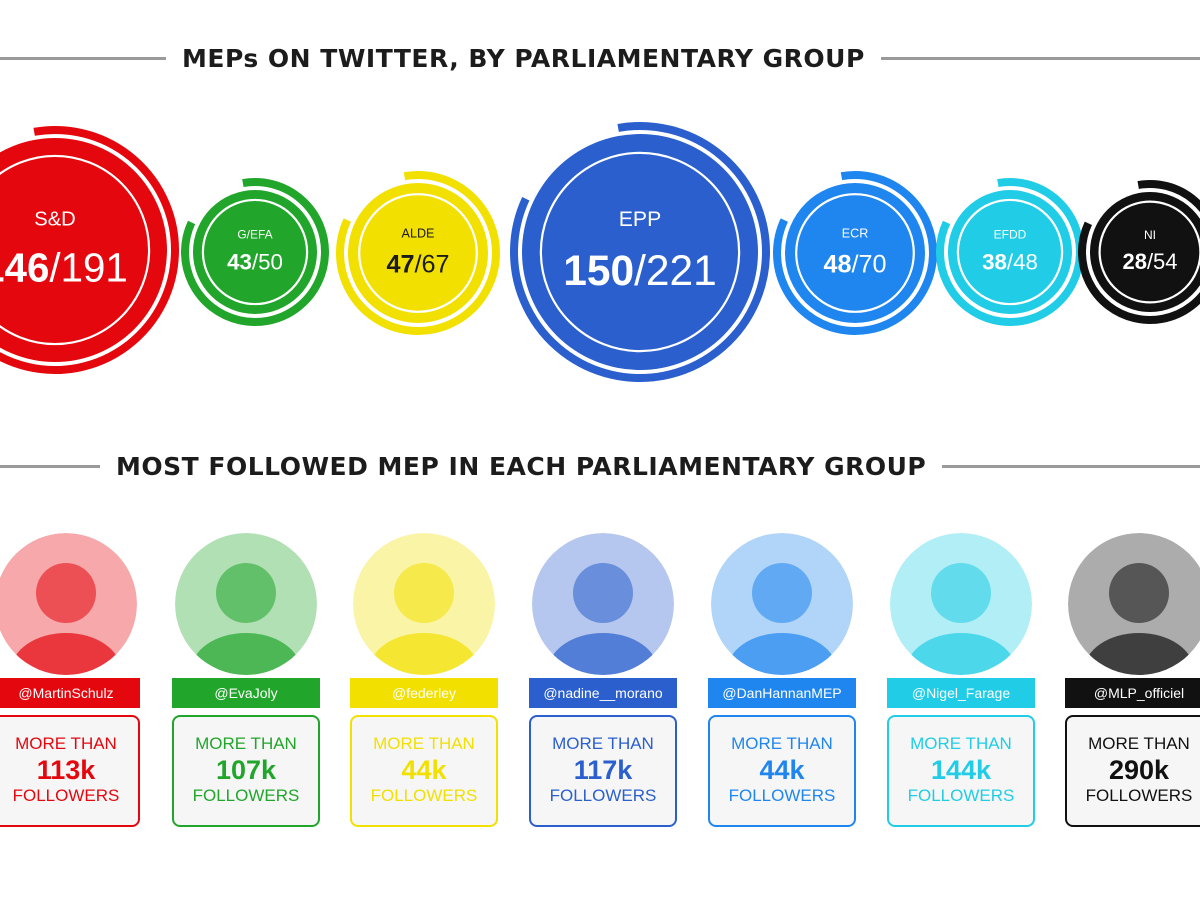 Image resolution: width=1200 pixels, height=900 pixels. I want to click on bubble-value: 47/67, so click(417, 265).